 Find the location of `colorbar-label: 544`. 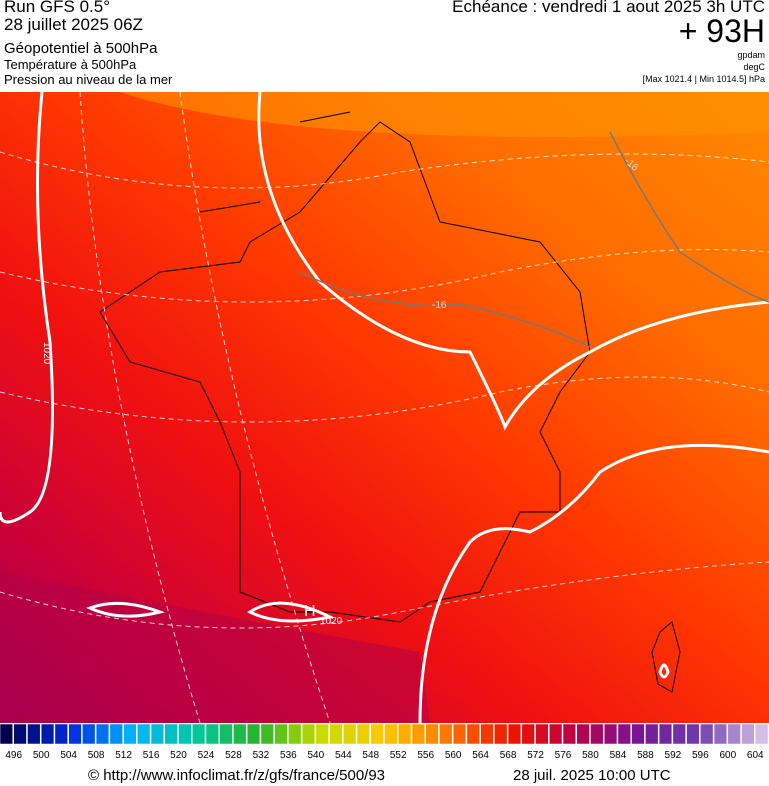

colorbar-label: 544 is located at coordinates (343, 755).